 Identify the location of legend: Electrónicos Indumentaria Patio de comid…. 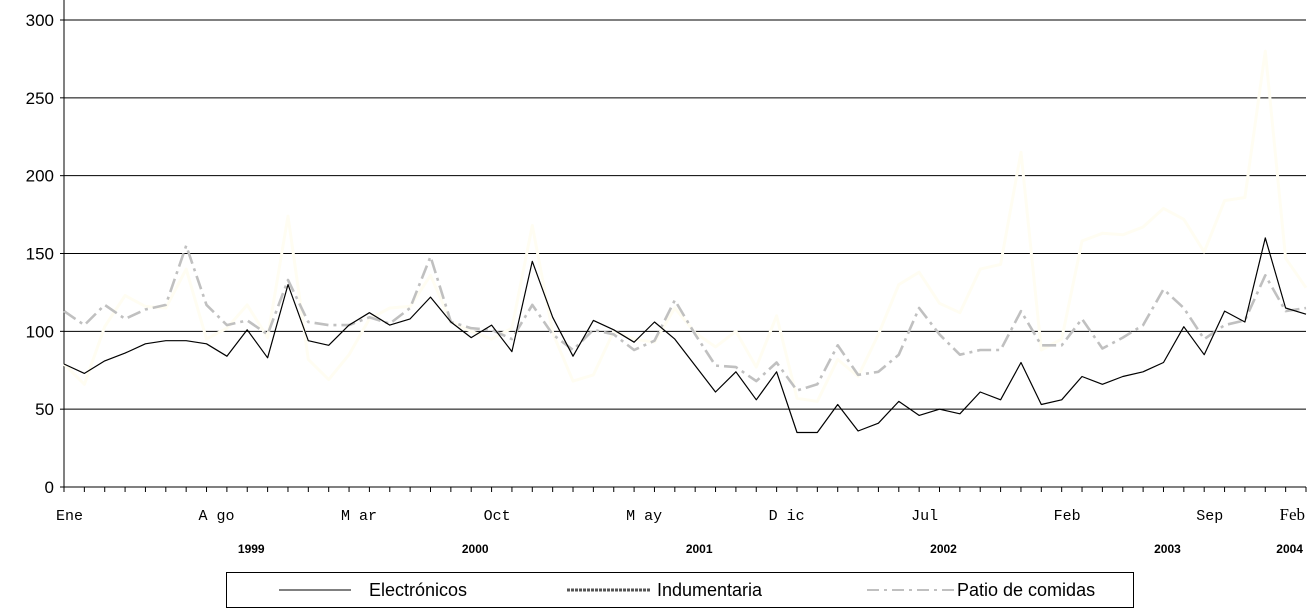
(680, 590).